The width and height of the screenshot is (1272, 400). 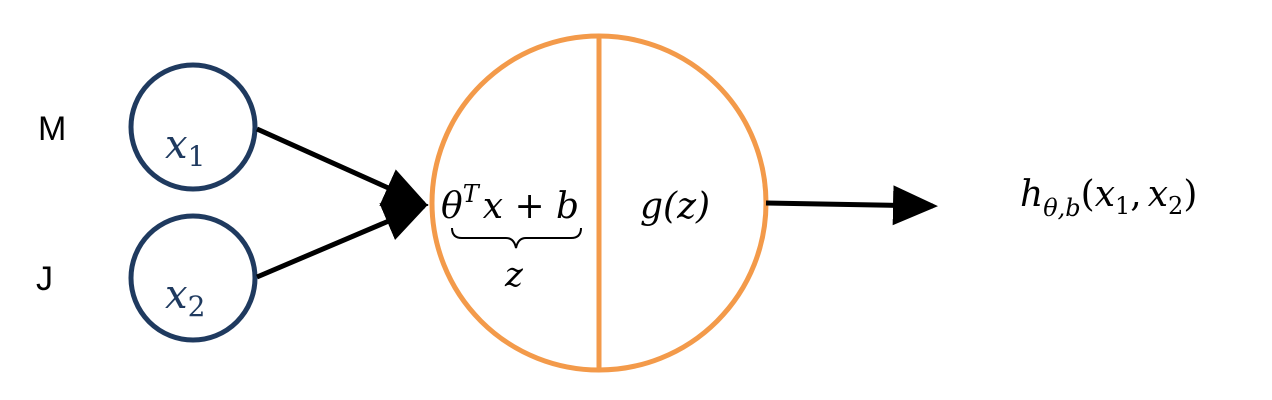 I want to click on input-node-x2-label: x2, so click(x=185, y=297).